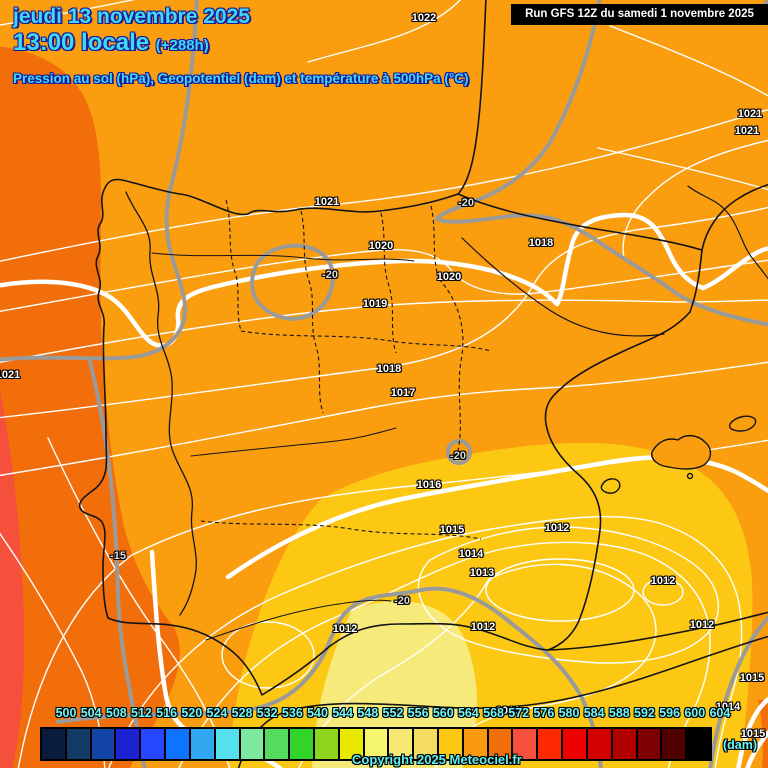 This screenshot has width=768, height=768. What do you see at coordinates (695, 713) in the screenshot?
I see `scale-tick-label: 600` at bounding box center [695, 713].